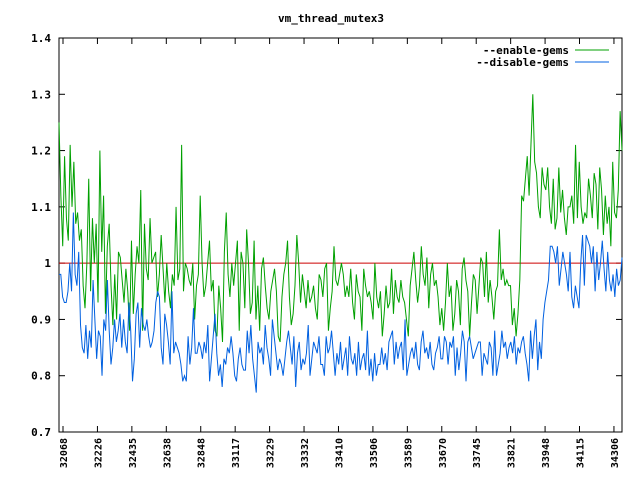 The image size is (640, 480). I want to click on legend-label: --enable-gems, so click(526, 50).